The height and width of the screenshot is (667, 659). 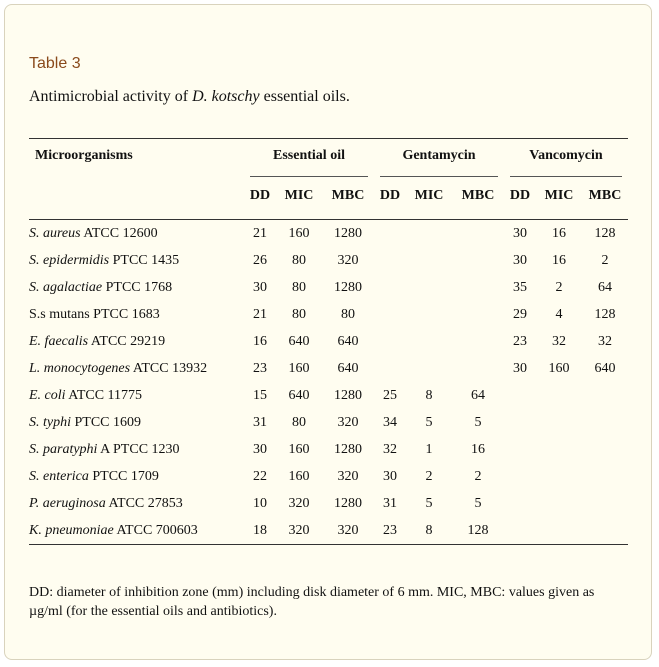 What do you see at coordinates (328, 503) in the screenshot?
I see `table-row: P. aeruginosa ATCC 27853 10 320 1280 31 5 5` at bounding box center [328, 503].